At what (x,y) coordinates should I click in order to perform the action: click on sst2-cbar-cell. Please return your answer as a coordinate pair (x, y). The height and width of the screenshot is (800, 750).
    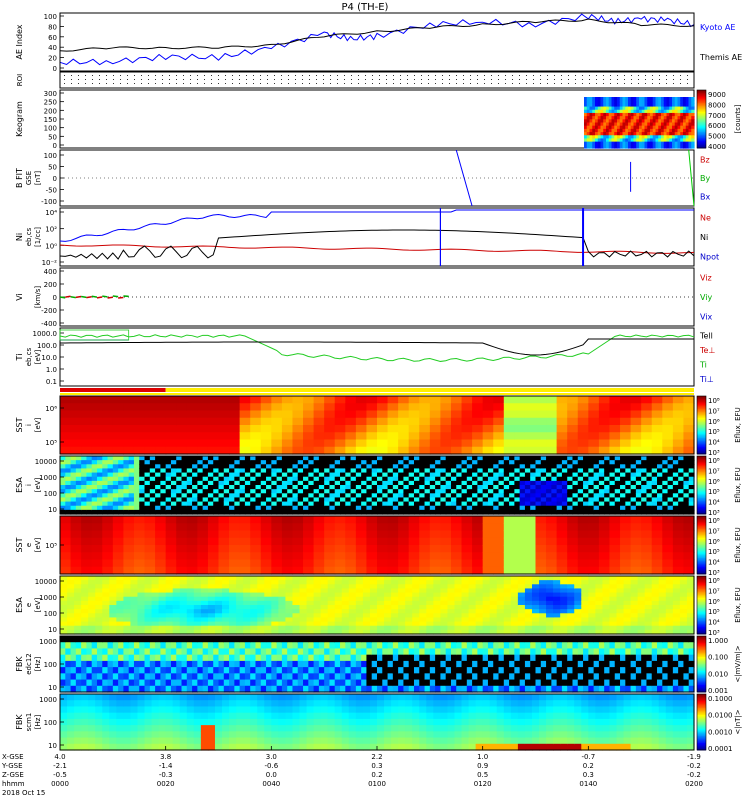
    Looking at the image, I should click on (701, 517).